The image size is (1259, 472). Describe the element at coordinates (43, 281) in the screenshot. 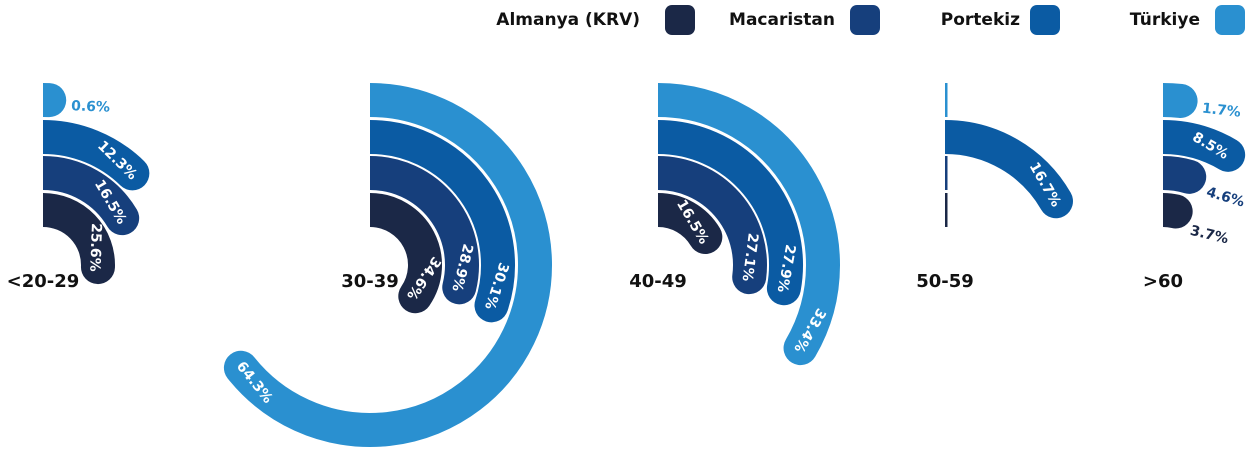

I see `category-label: <20-29` at that location.